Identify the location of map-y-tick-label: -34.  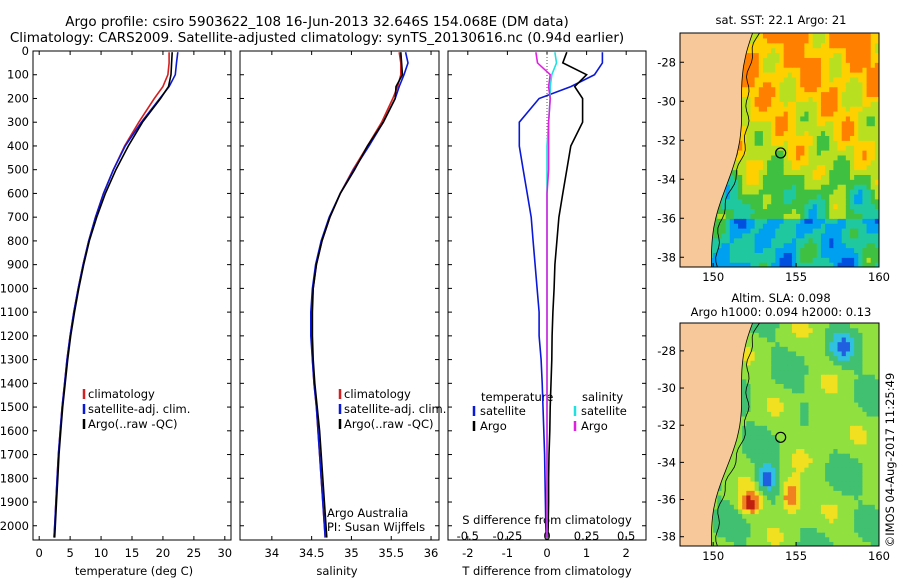
(666, 179).